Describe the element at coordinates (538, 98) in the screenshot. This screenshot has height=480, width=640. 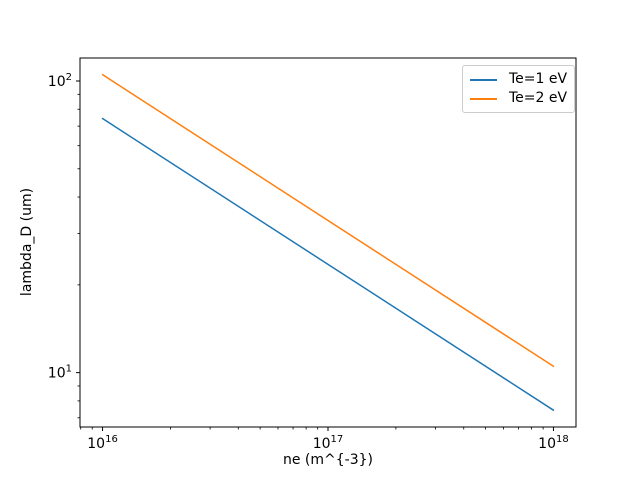
I see `legend-label: Te=2 eV` at that location.